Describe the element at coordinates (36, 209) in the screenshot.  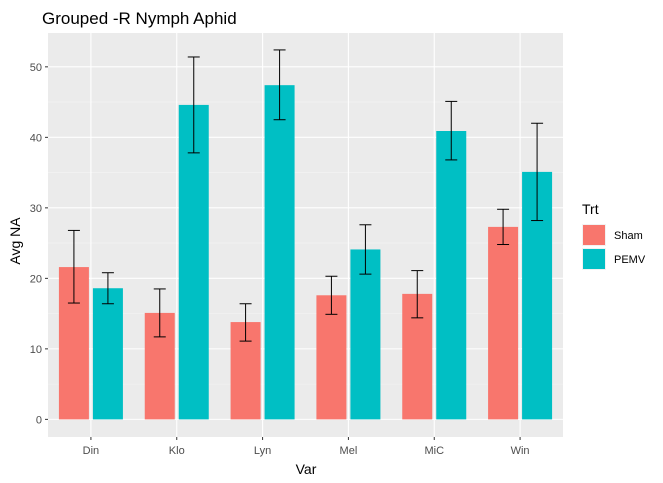
I see `y-tick-label: 30` at that location.